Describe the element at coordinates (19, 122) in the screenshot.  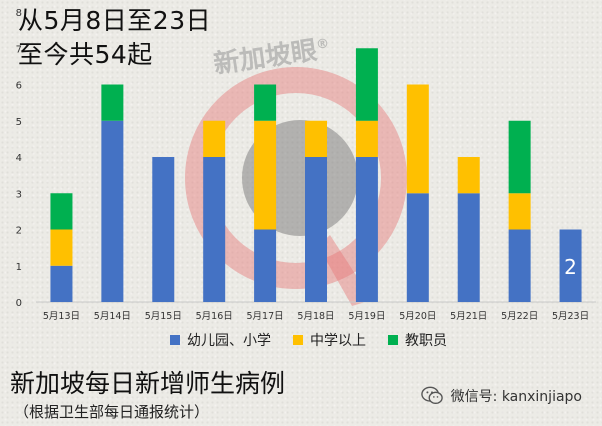
I see `y-tick-label: 5` at that location.